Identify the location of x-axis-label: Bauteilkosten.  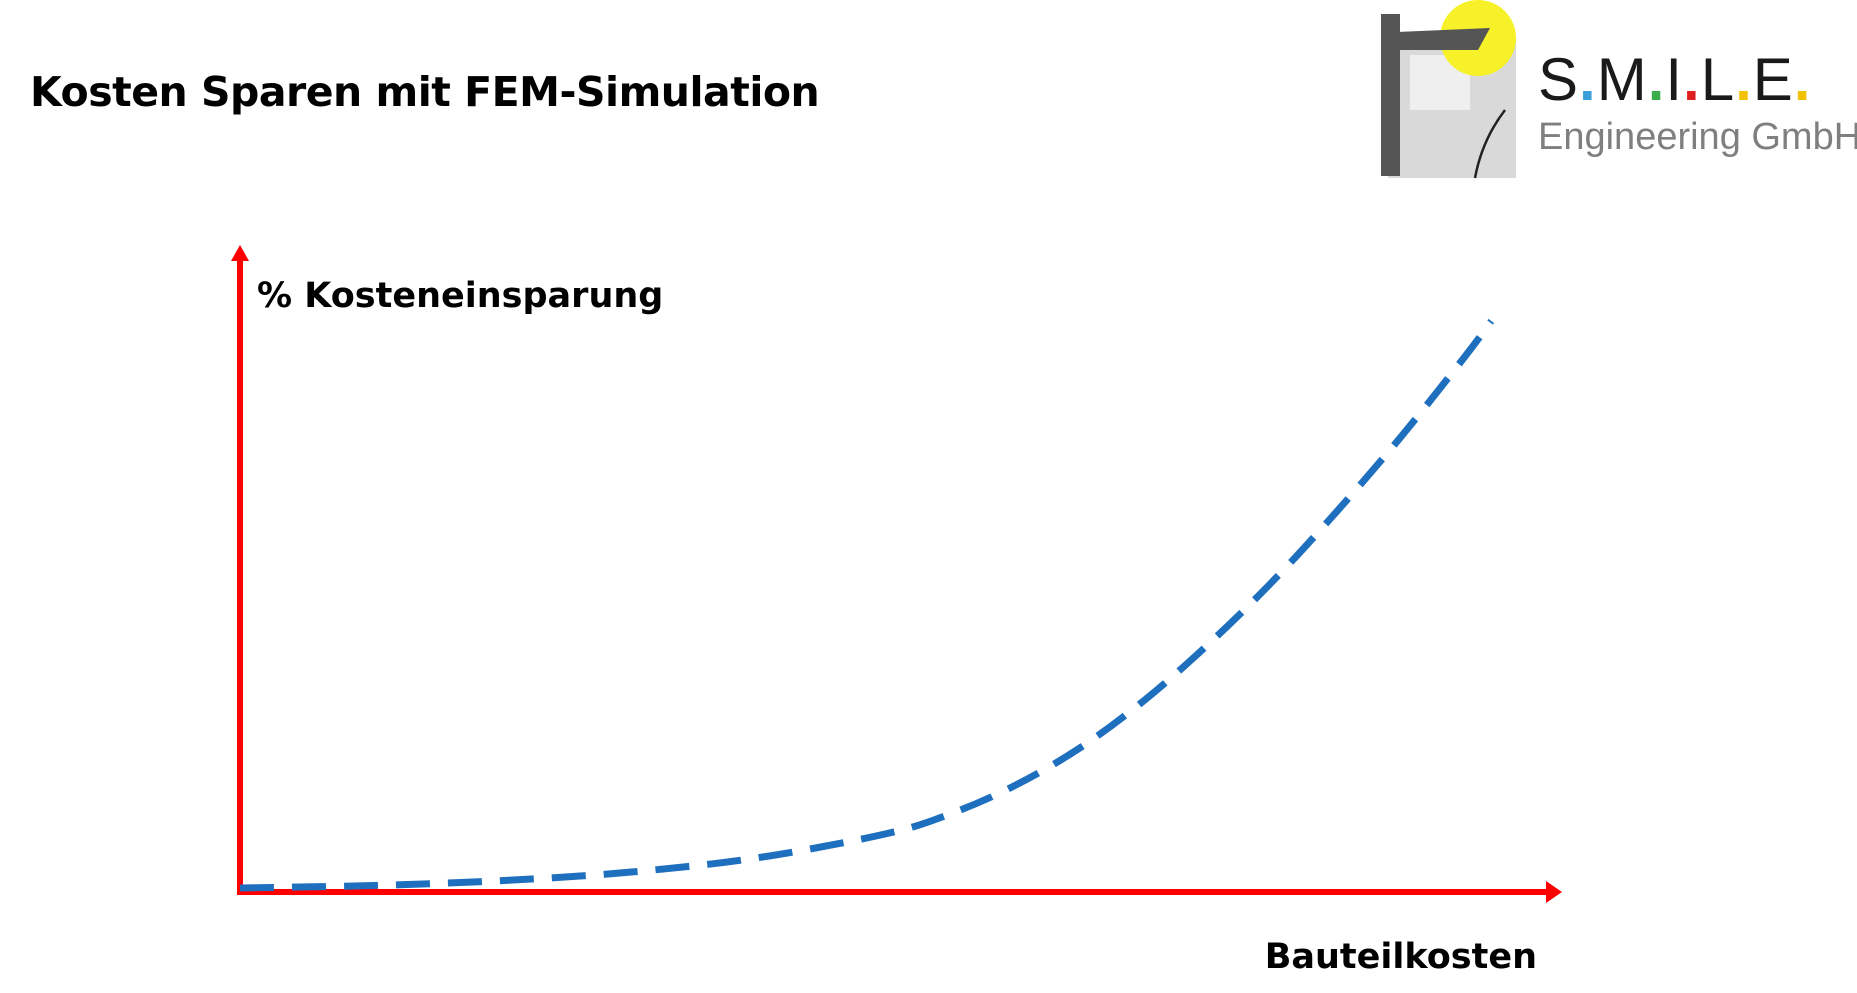
(1401, 957).